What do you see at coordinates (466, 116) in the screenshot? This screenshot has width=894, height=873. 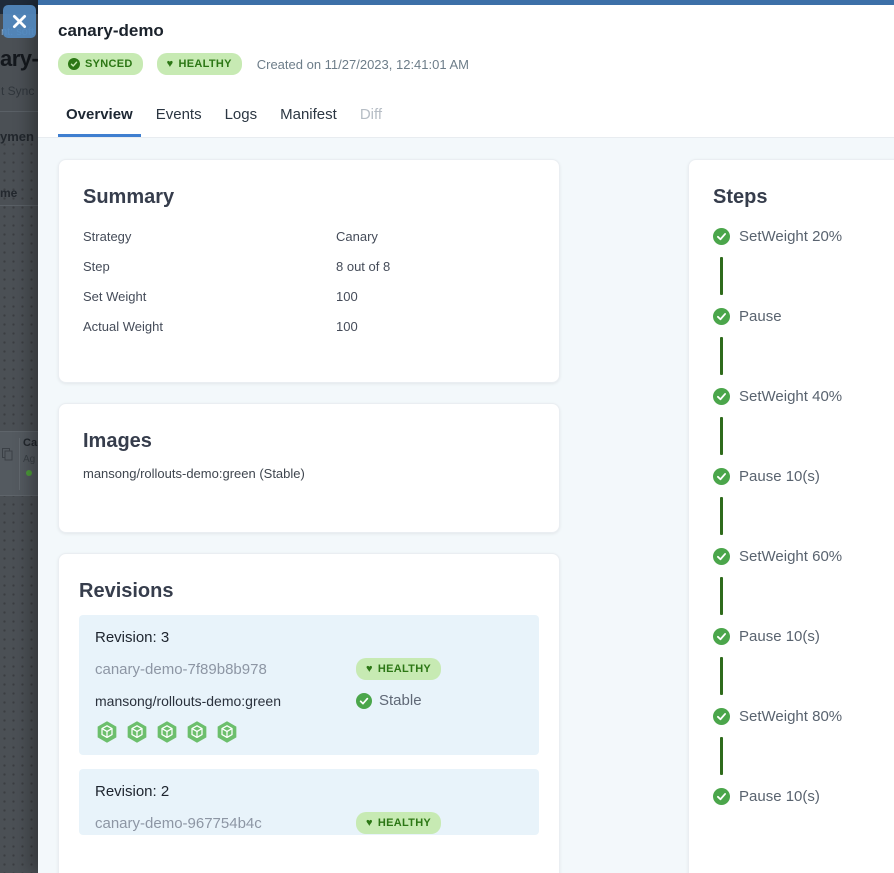 I see `tab-bar: Overview Events Logs Manifest Diff` at bounding box center [466, 116].